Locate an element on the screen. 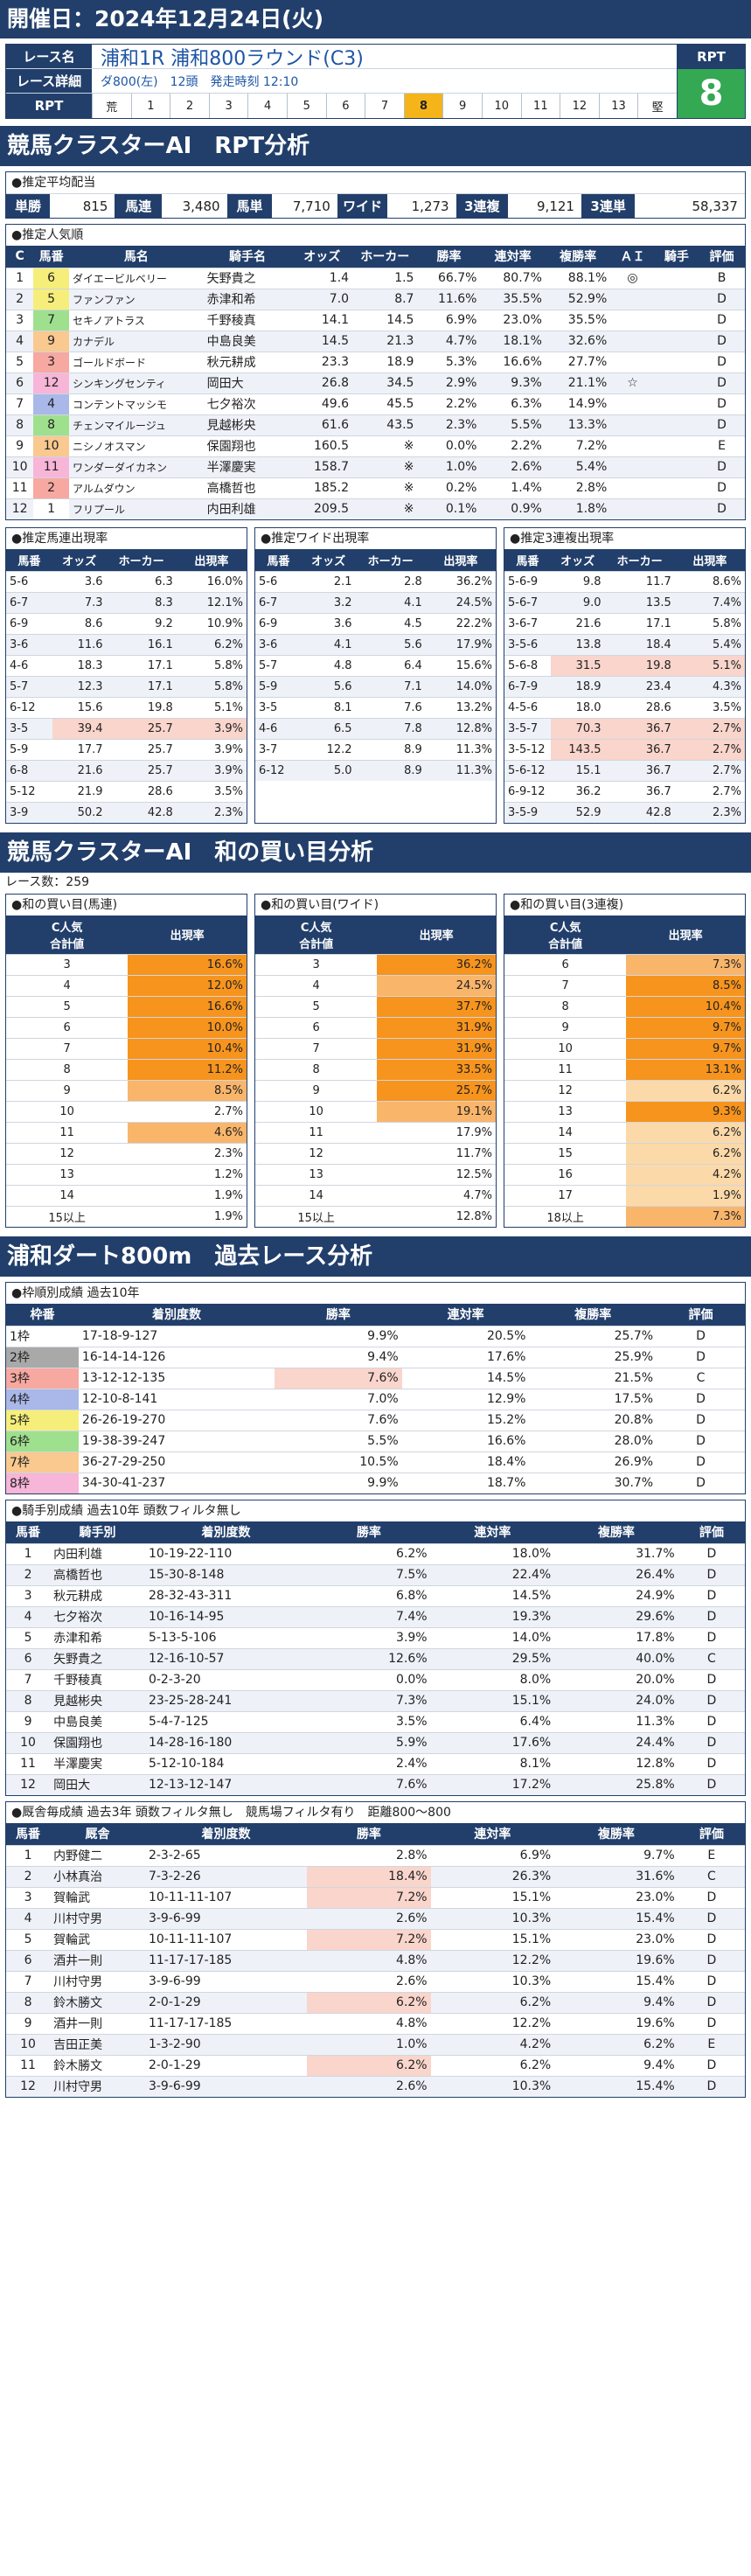  table-cell: 賀輪武 is located at coordinates (97, 1897).